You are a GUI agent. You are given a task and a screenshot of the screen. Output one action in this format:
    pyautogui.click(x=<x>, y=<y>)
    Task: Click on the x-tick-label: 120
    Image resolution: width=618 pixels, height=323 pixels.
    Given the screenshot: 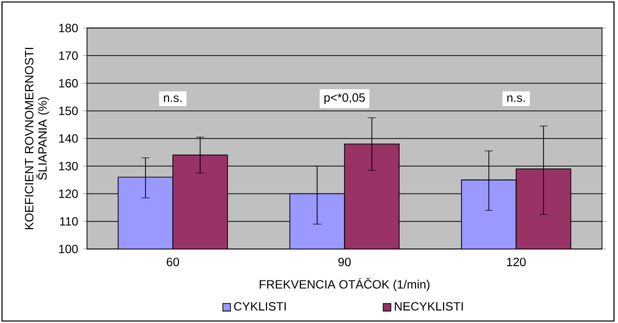 What is the action you would take?
    pyautogui.click(x=516, y=262)
    